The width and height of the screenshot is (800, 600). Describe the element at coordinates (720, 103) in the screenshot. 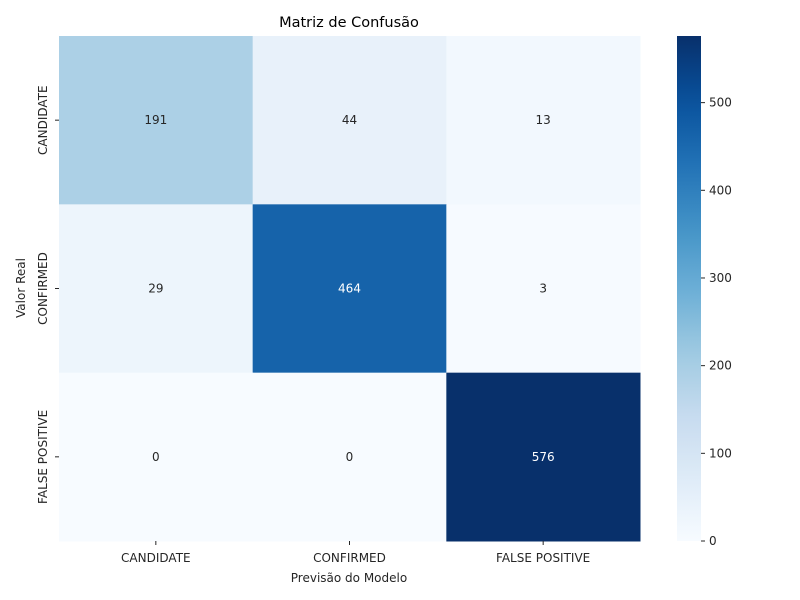

I see `colorbar-tick-label: 500` at that location.